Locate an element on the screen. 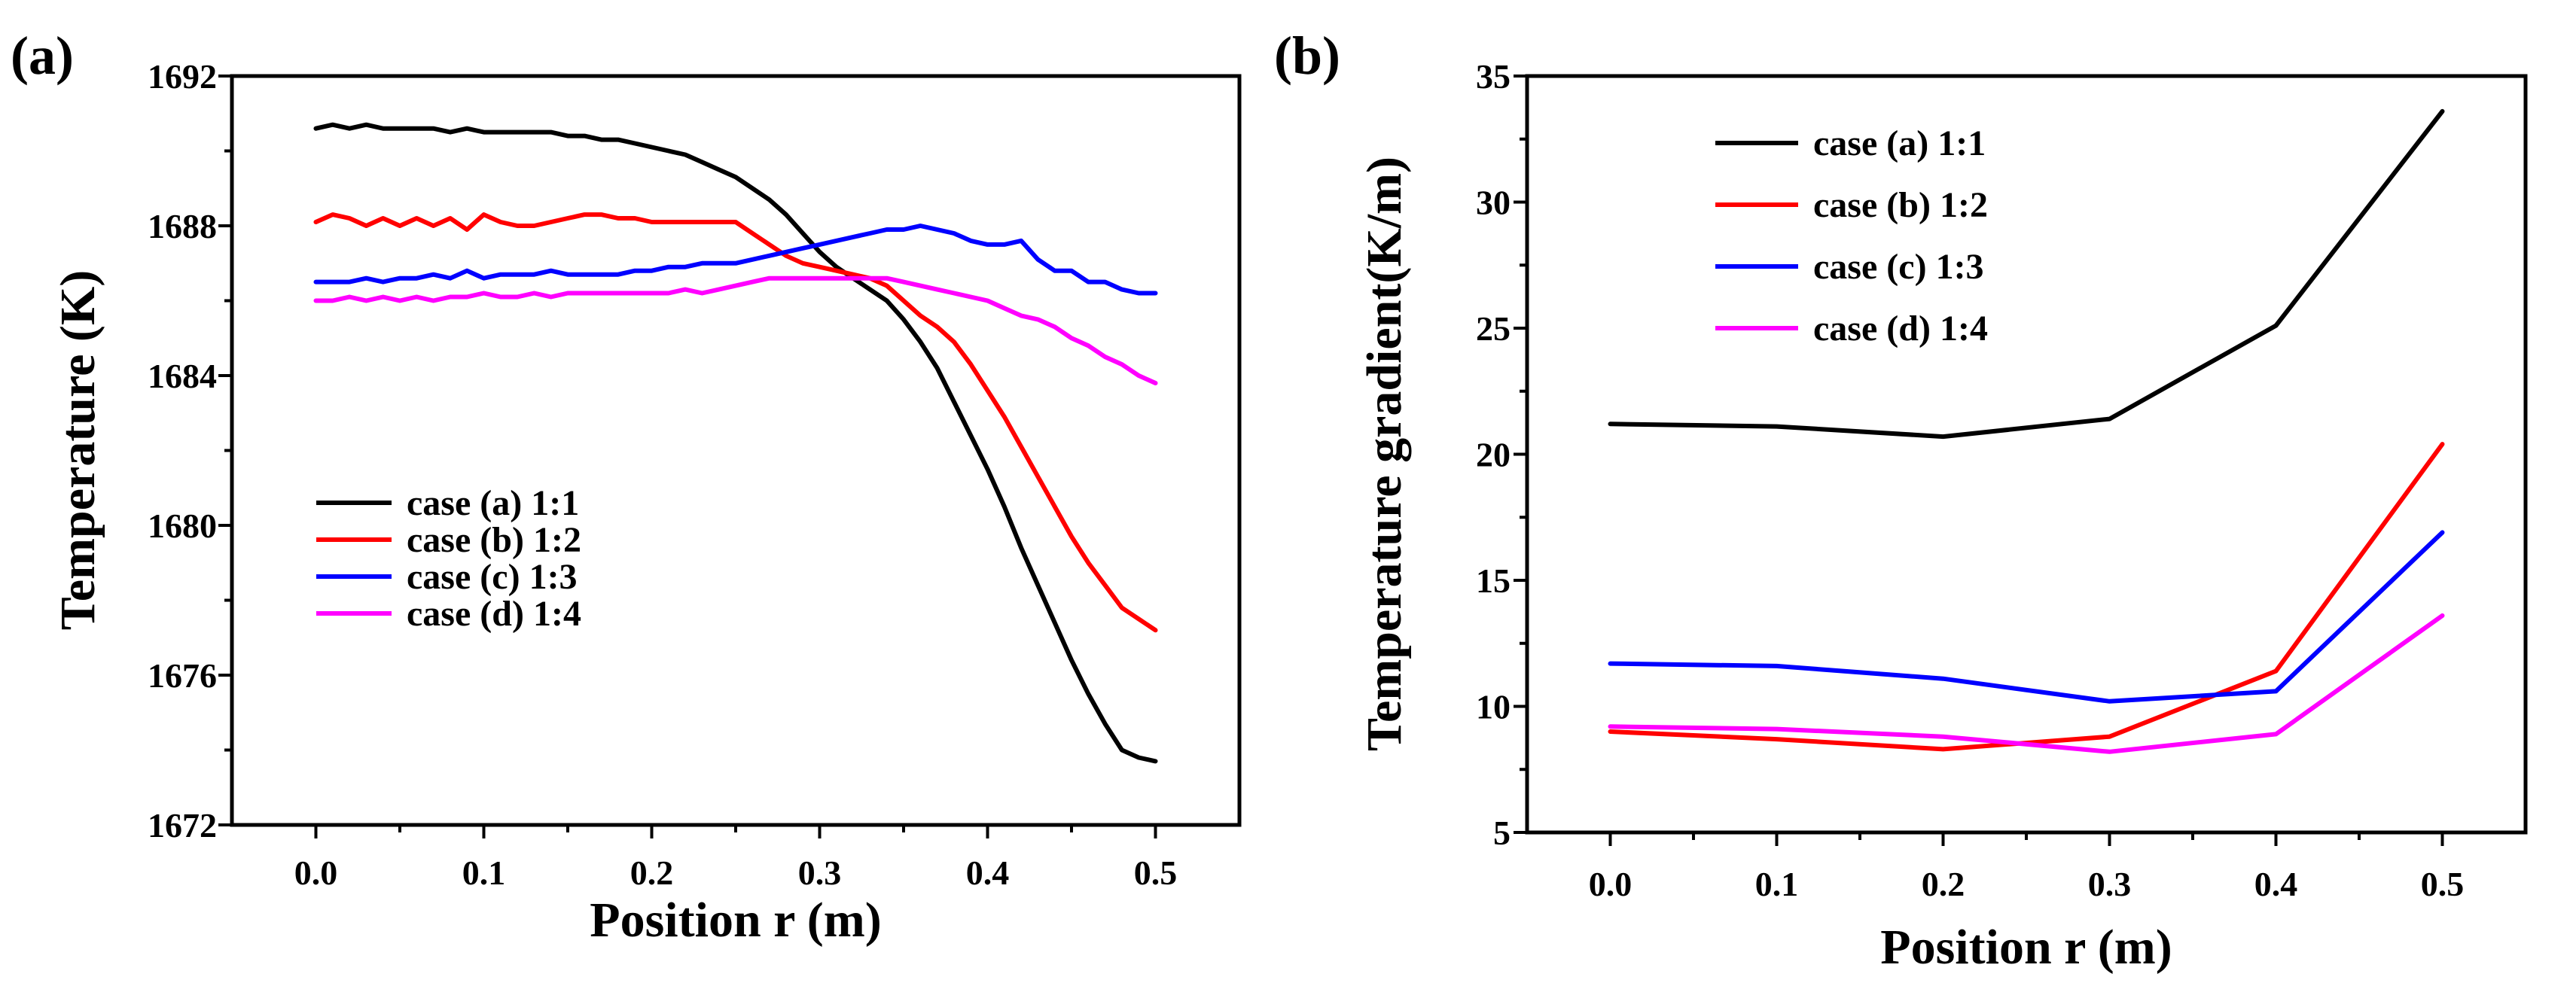  y-tick-label: 35 is located at coordinates (1493, 76).